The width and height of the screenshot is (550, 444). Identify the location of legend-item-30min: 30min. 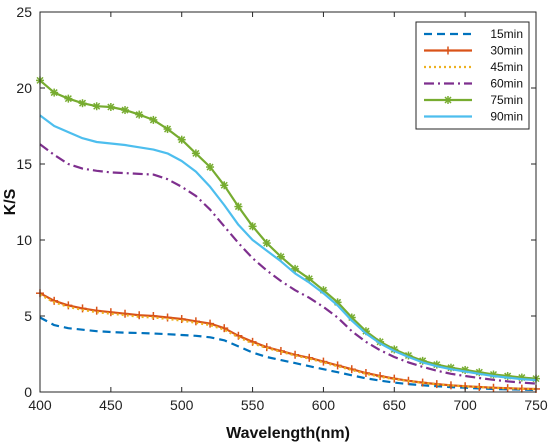
(473, 51).